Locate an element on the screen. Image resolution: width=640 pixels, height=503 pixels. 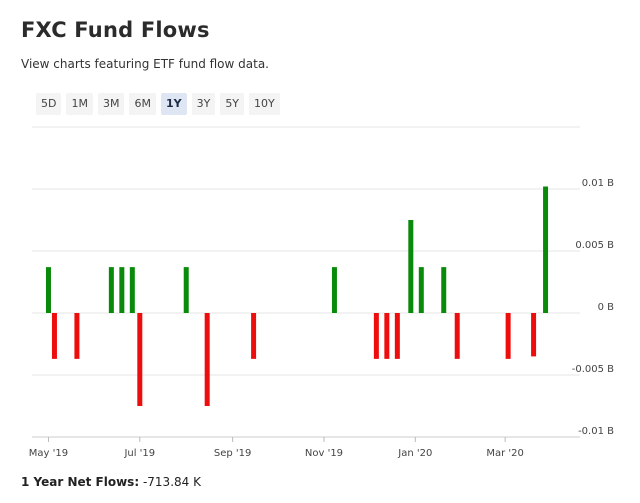
x-tick-label: Mar '20 is located at coordinates (505, 453).